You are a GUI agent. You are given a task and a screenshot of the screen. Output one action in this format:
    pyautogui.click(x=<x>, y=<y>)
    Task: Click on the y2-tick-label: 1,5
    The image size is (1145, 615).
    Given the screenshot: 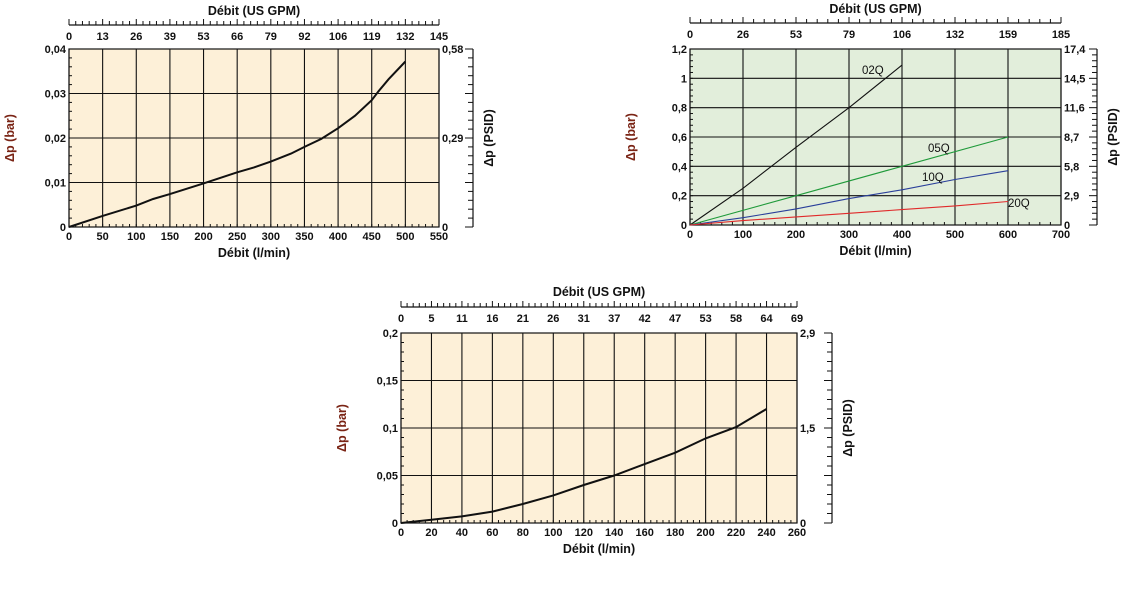 What is the action you would take?
    pyautogui.click(x=807, y=429)
    